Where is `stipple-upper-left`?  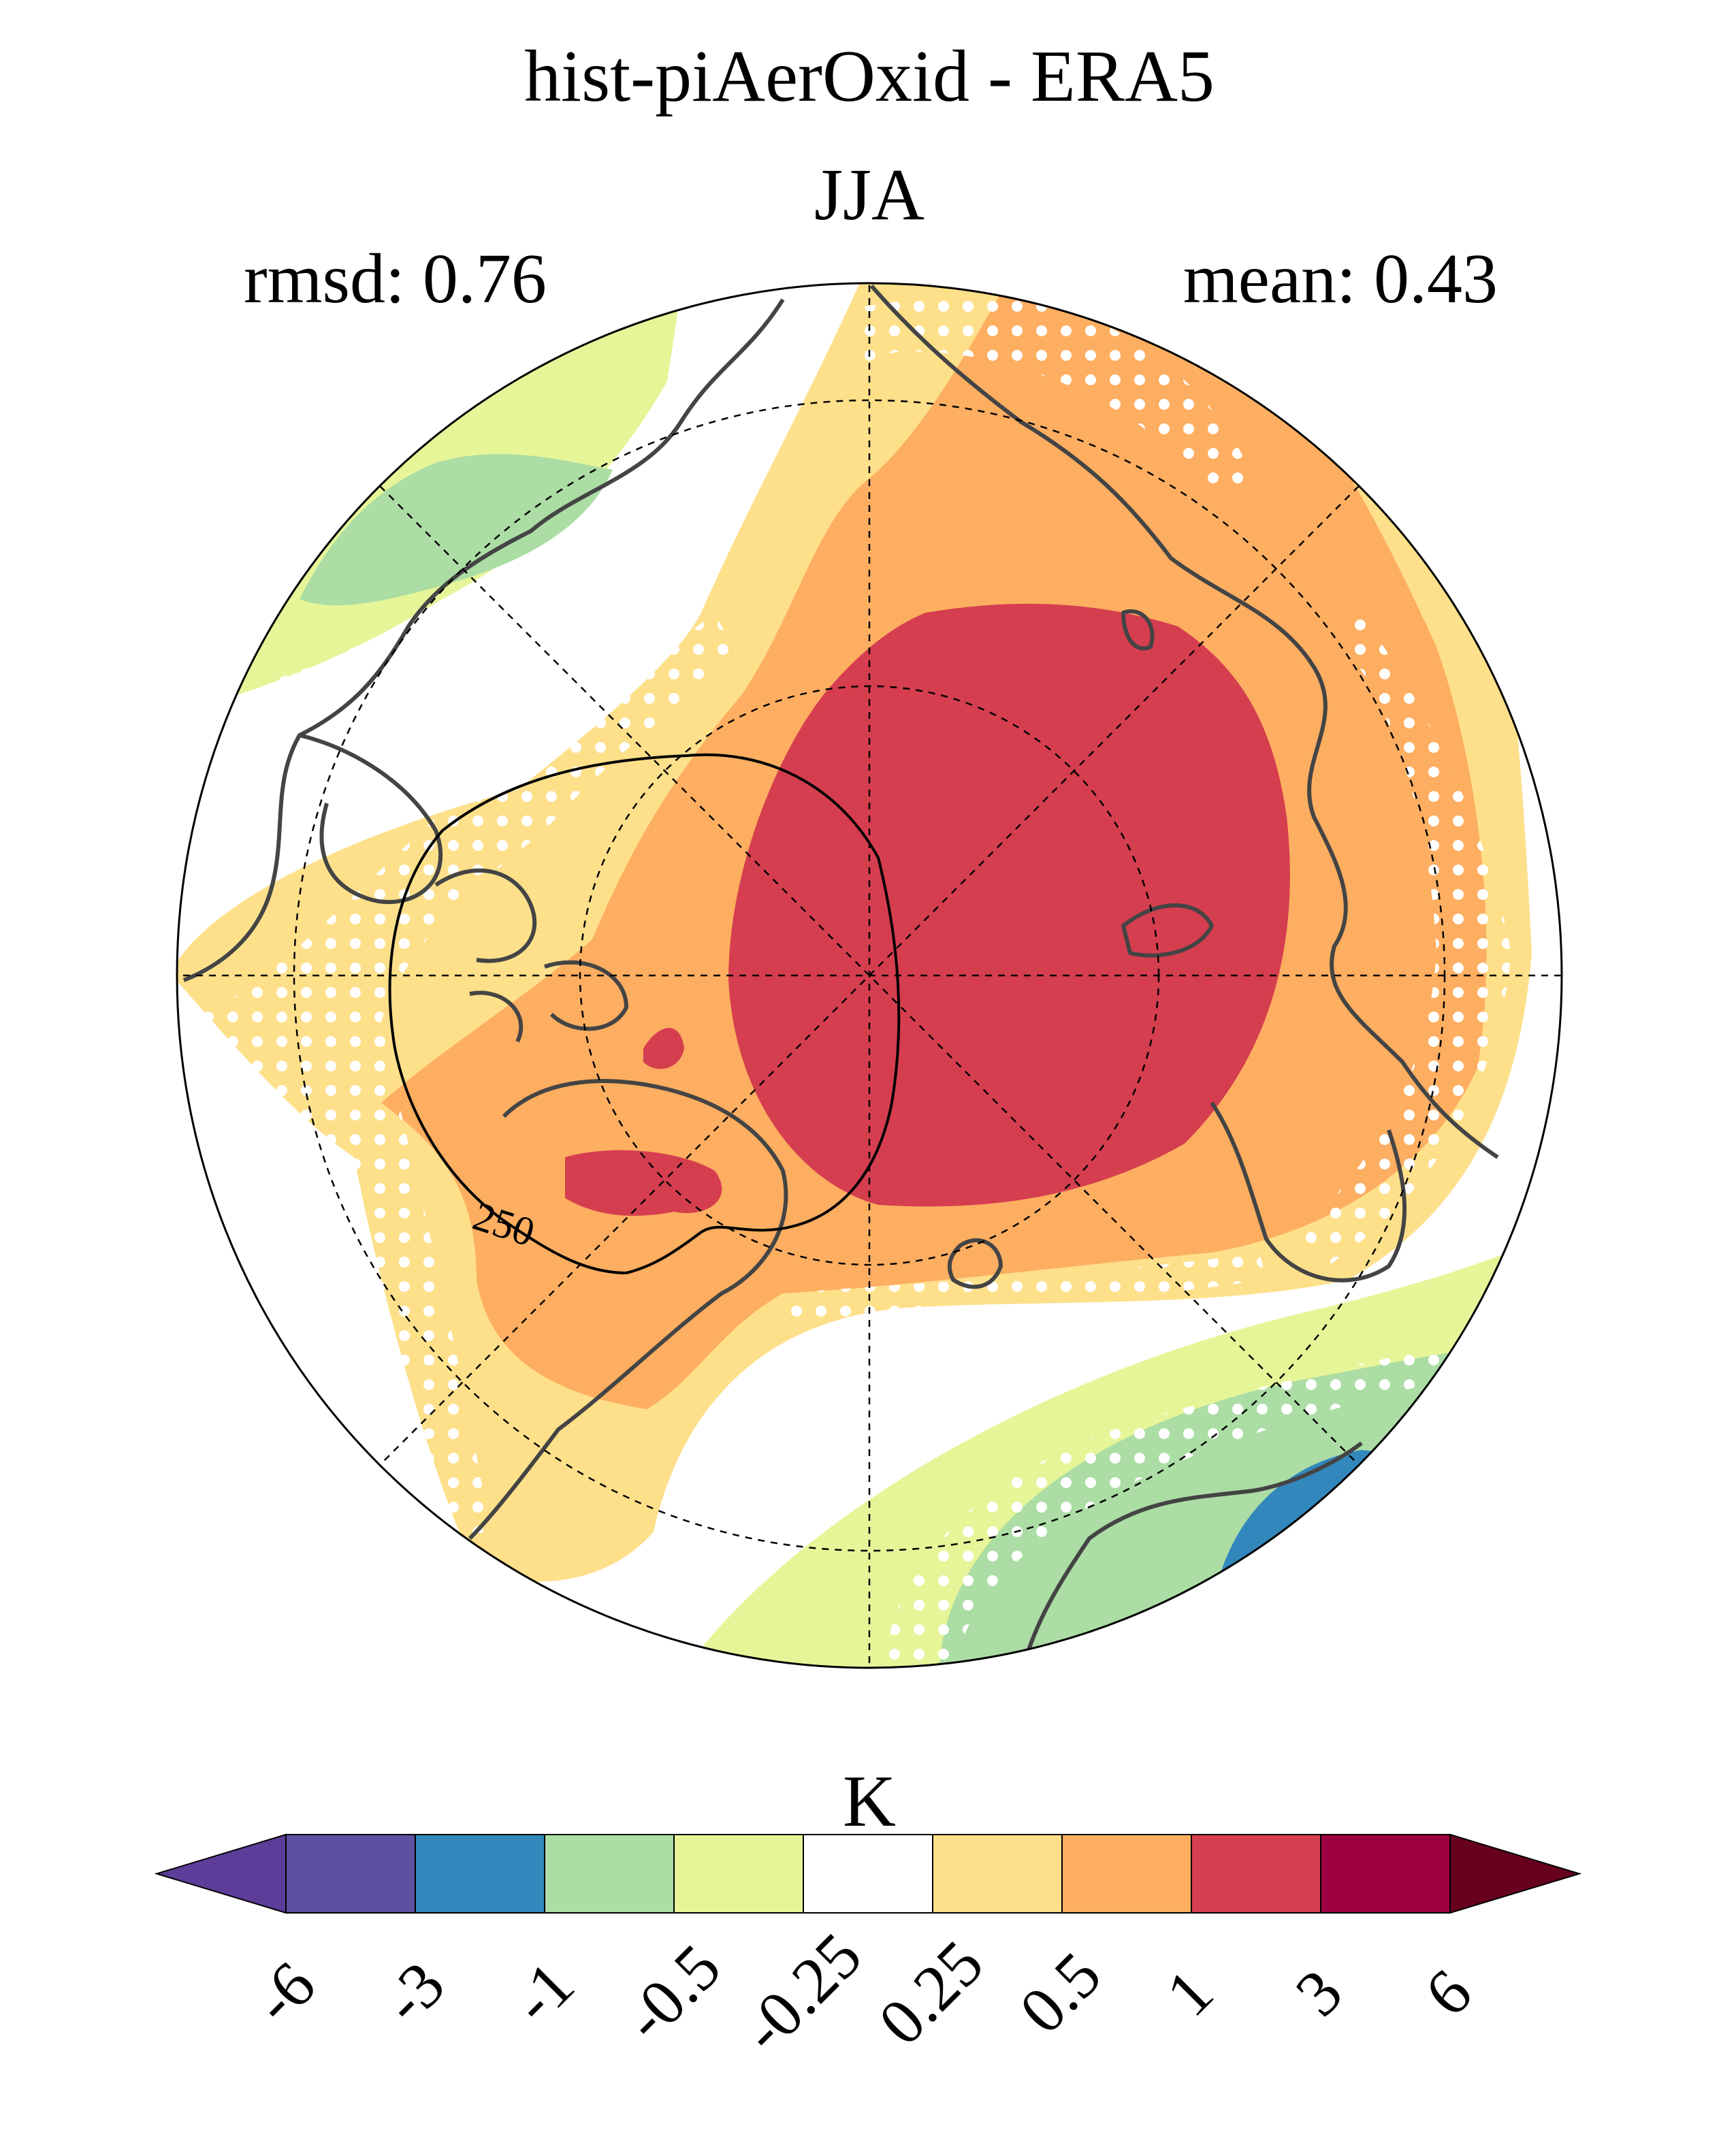
stipple-upper-left is located at coordinates (466, 558).